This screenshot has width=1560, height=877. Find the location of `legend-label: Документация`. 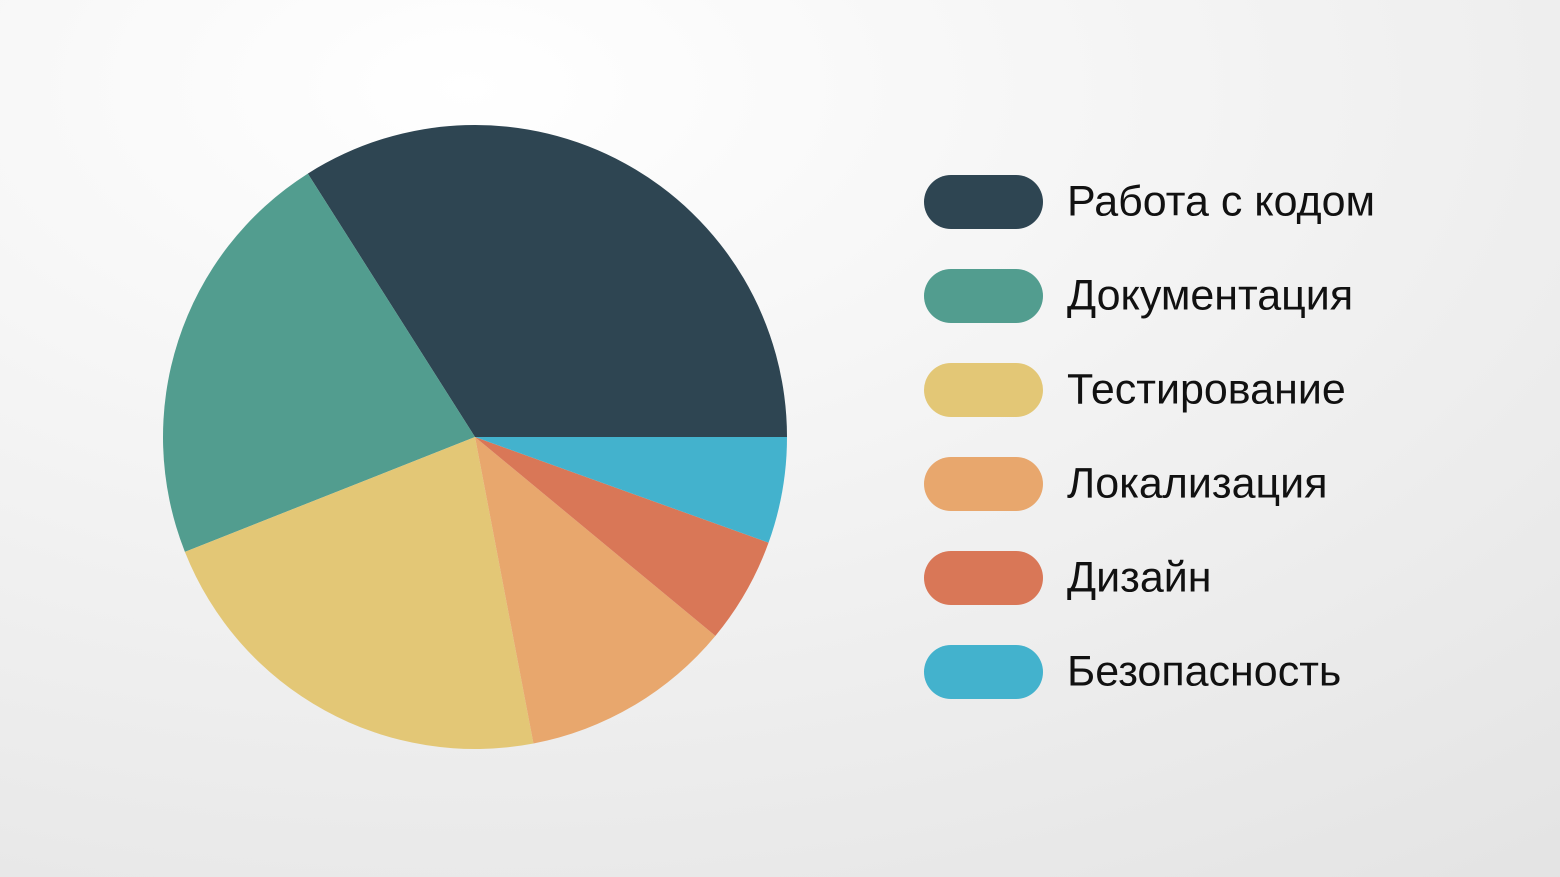

legend-label: Документация is located at coordinates (1210, 295).